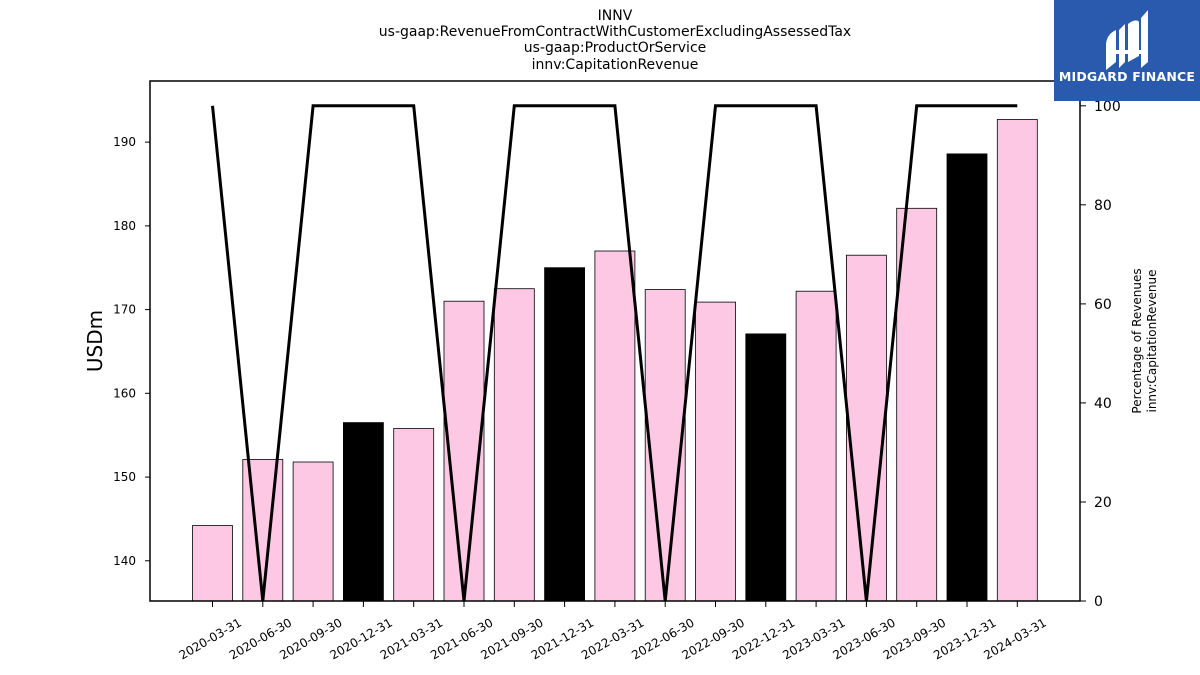 Image resolution: width=1200 pixels, height=675 pixels. What do you see at coordinates (1100, 354) in the screenshot?
I see `y-axis-right: 0 20 40 60 80 100` at bounding box center [1100, 354].